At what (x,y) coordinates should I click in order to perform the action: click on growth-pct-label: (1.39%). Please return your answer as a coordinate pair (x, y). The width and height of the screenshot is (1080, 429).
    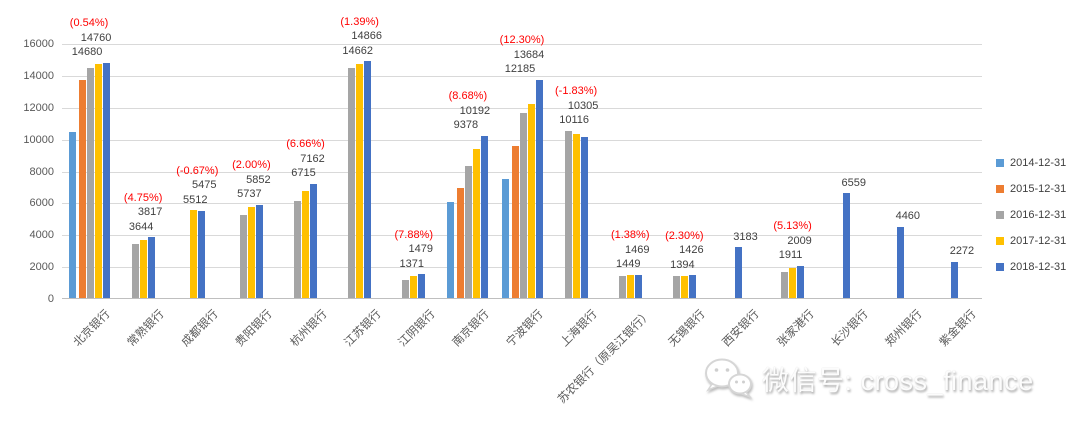
    Looking at the image, I should click on (359, 21).